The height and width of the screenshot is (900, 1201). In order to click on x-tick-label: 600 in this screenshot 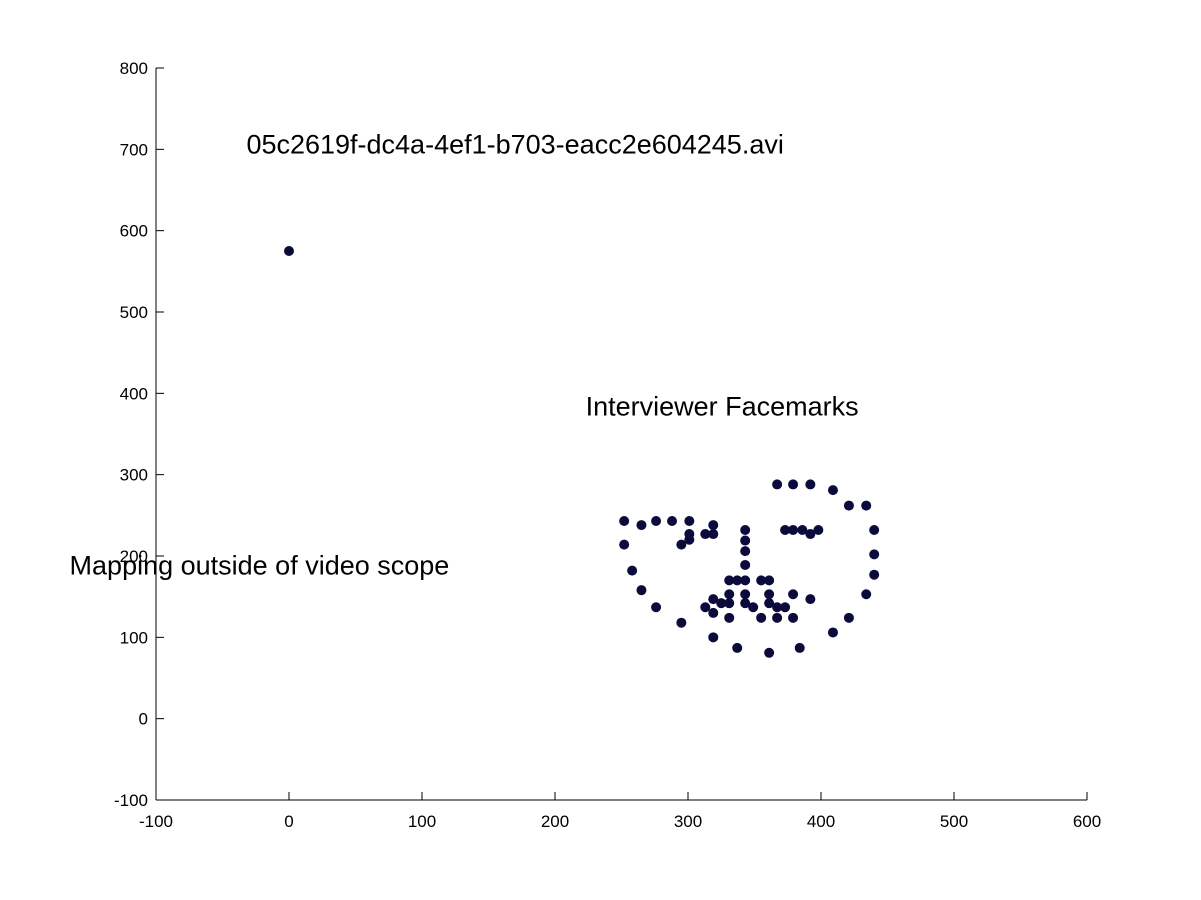, I will do `click(1087, 821)`.